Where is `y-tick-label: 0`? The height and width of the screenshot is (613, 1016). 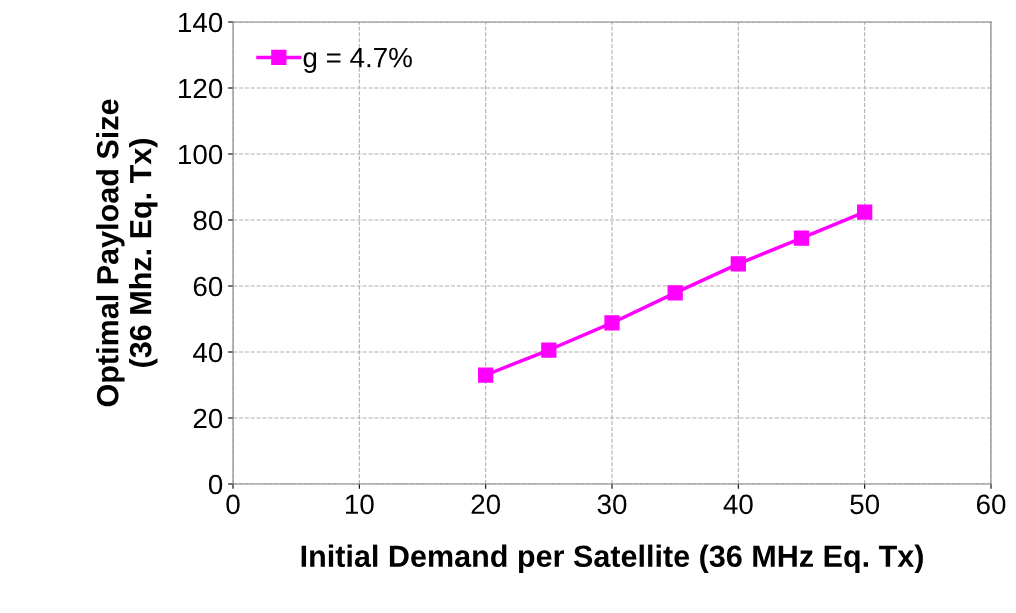
y-tick-label: 0 is located at coordinates (215, 484).